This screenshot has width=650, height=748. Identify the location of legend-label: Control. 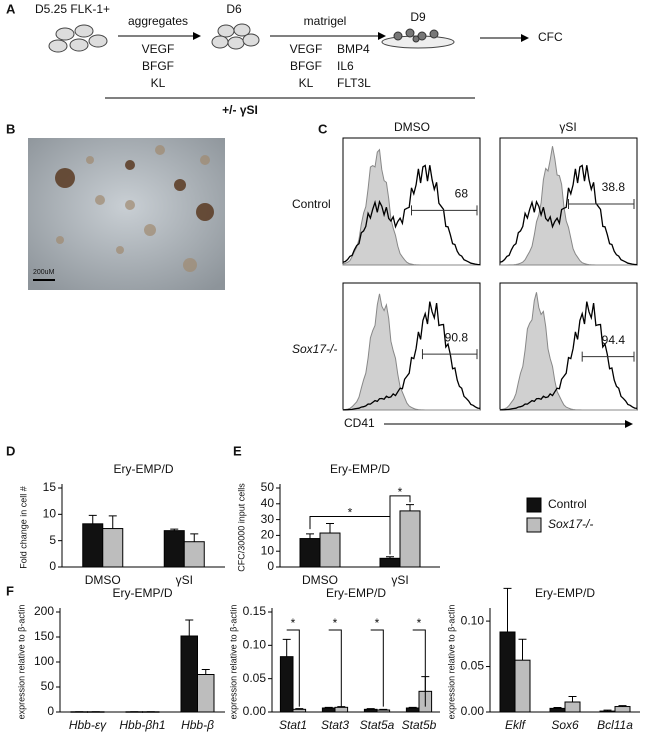
(567, 504).